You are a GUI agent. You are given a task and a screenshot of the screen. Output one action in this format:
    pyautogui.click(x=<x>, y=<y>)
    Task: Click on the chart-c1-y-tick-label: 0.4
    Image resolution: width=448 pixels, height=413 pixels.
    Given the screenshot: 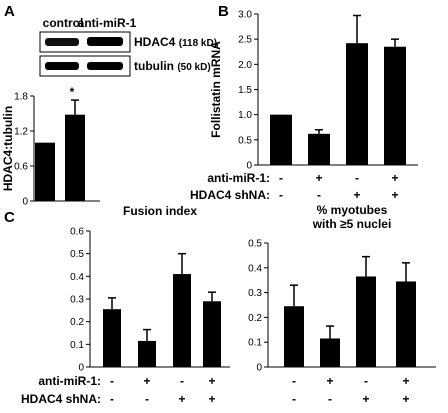 What is the action you would take?
    pyautogui.click(x=77, y=277)
    